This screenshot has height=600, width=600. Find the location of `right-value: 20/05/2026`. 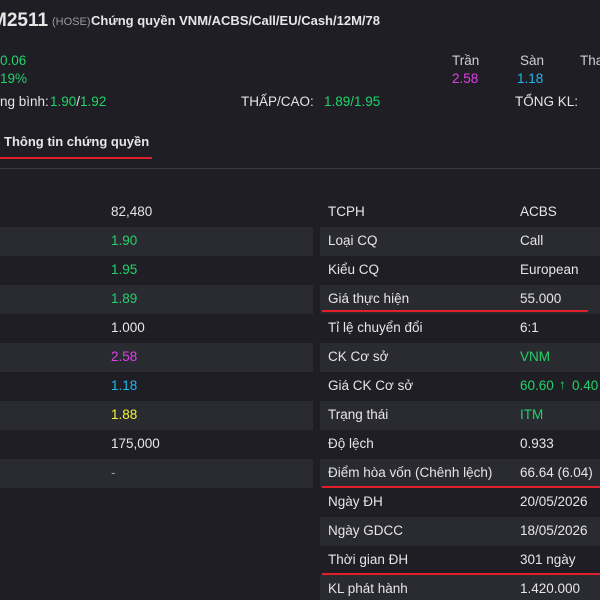

right-value: 20/05/2026 is located at coordinates (554, 501).